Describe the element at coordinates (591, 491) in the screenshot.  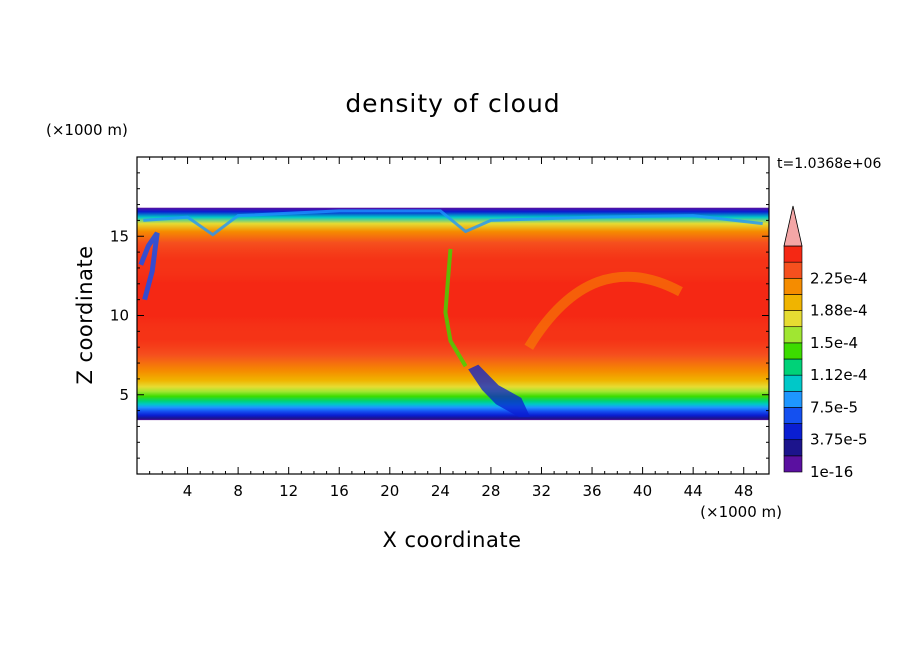
I see `x-tick-label: 36` at that location.